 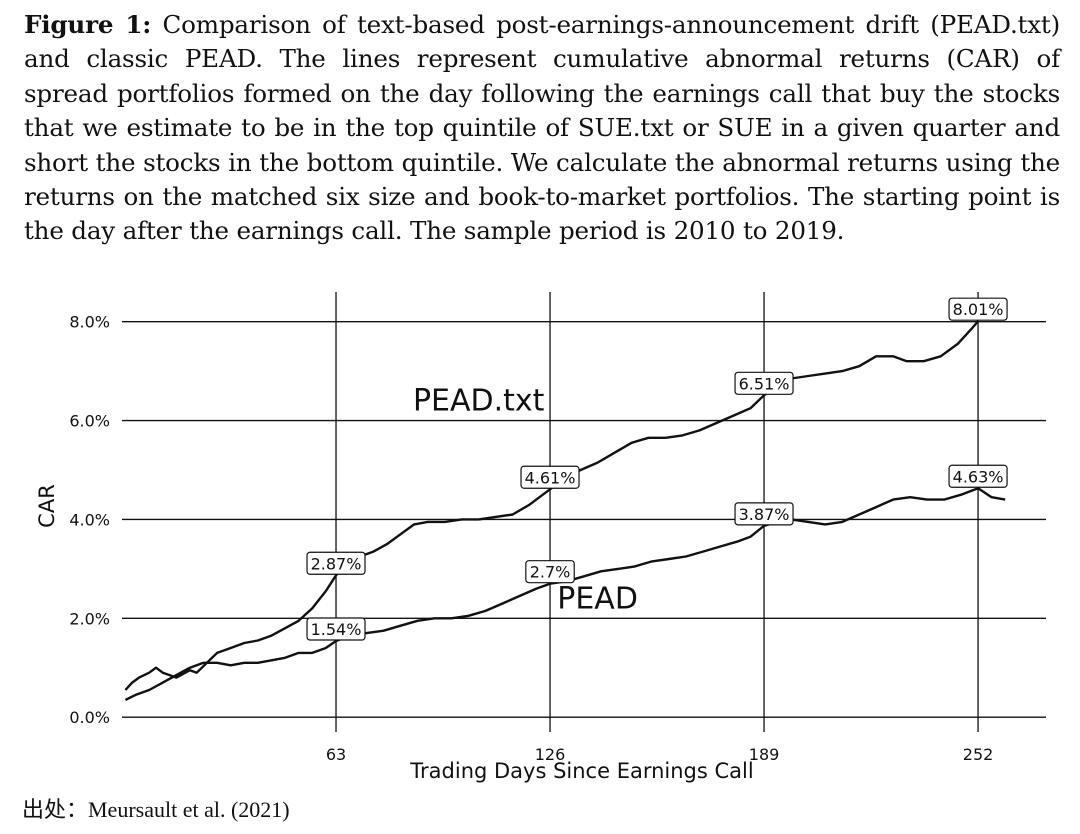 I want to click on y-axis-title: CAR, so click(x=47, y=506).